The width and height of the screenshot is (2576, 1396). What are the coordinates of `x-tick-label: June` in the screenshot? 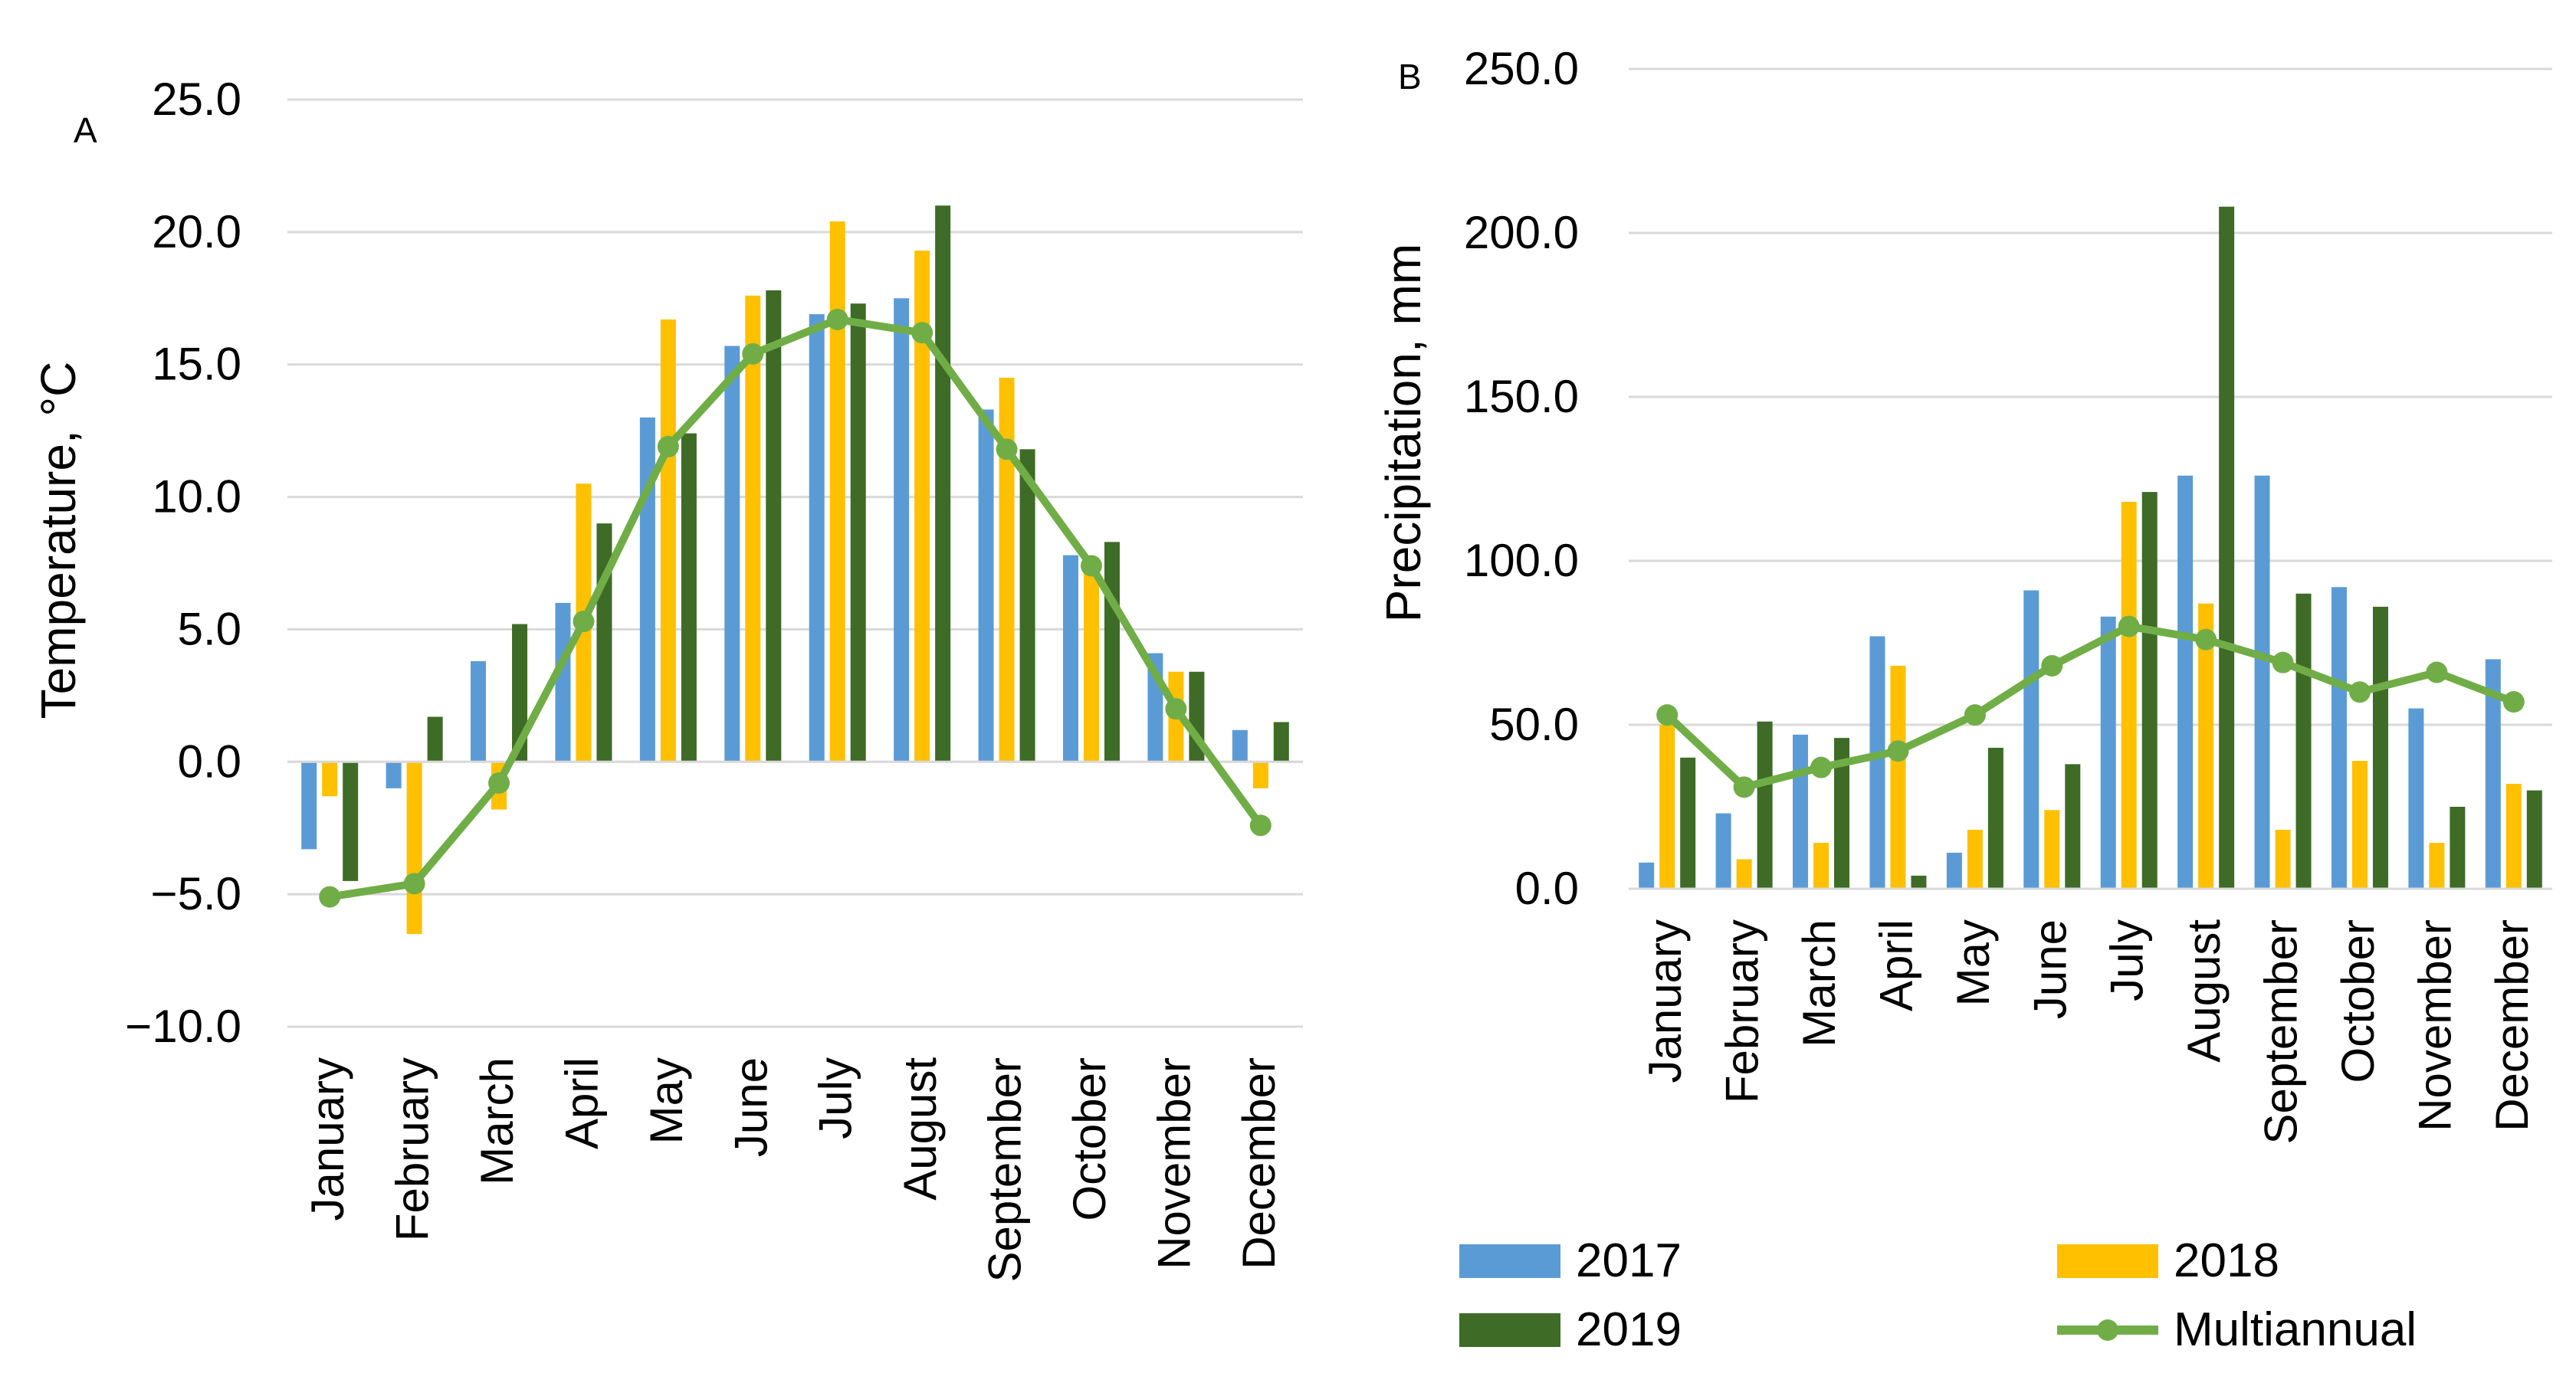 It's located at (750, 1107).